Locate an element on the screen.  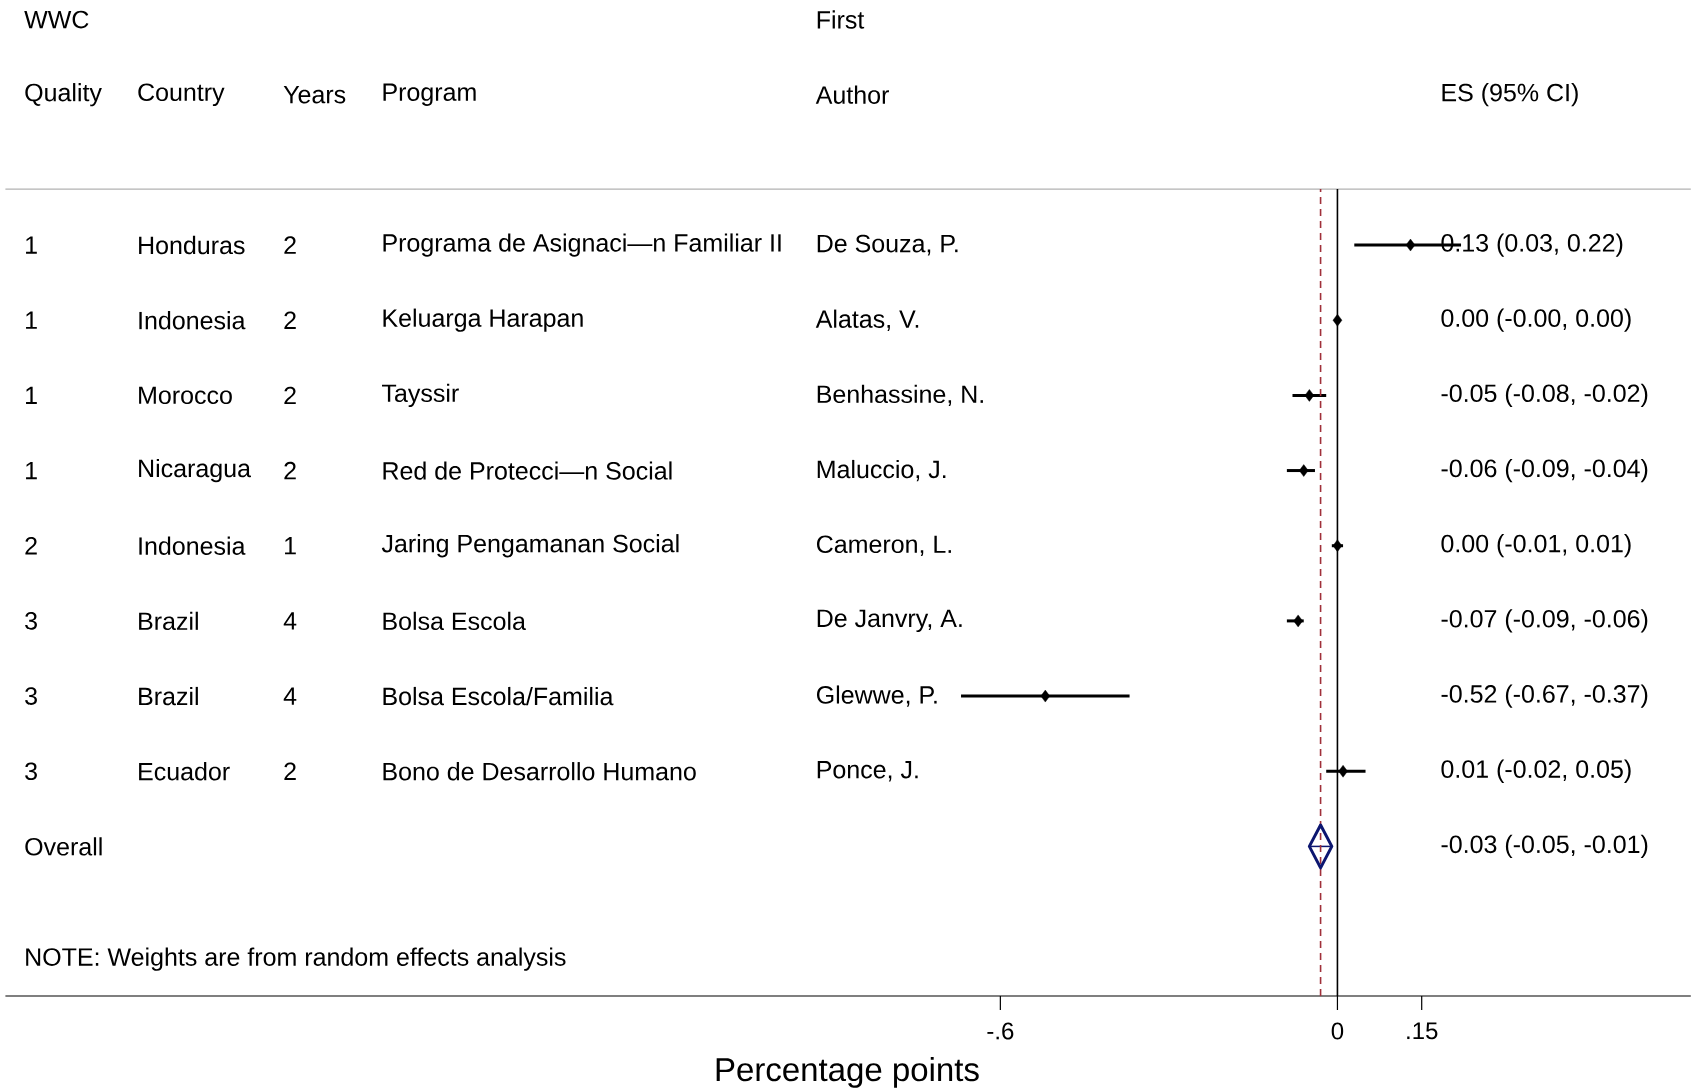
text: WWC is located at coordinates (56, 19).